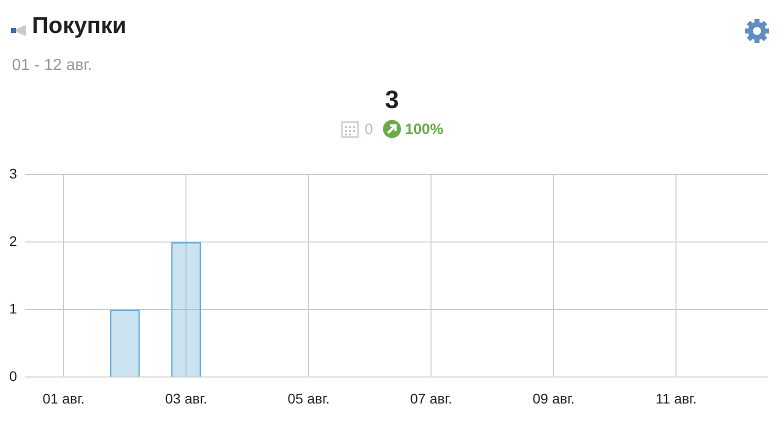  What do you see at coordinates (392, 100) in the screenshot?
I see `text: 3` at bounding box center [392, 100].